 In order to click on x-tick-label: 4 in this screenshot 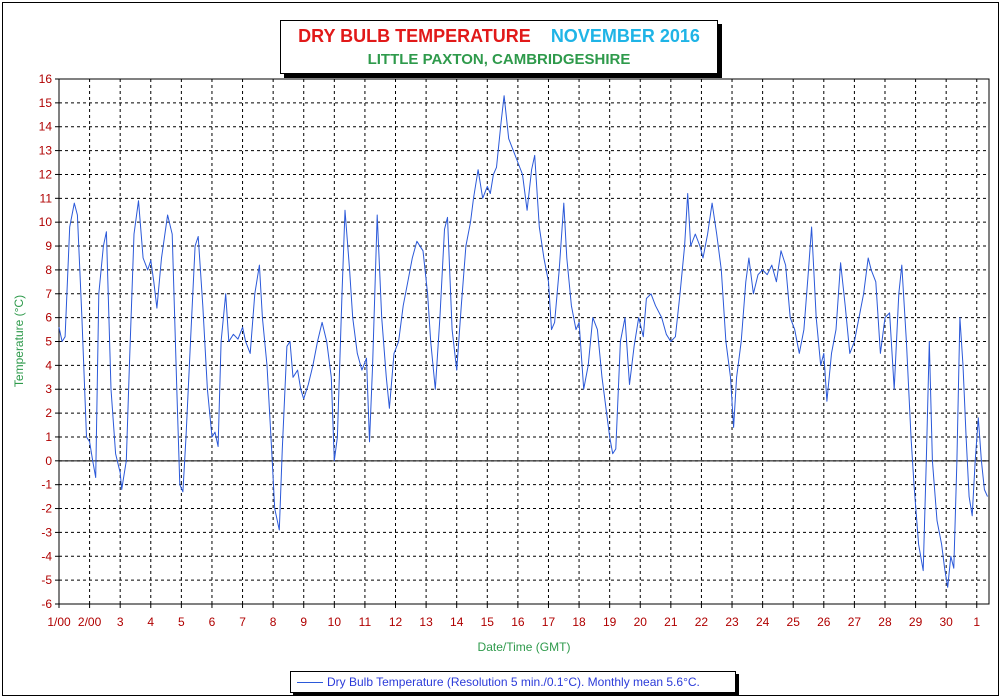, I will do `click(150, 622)`.